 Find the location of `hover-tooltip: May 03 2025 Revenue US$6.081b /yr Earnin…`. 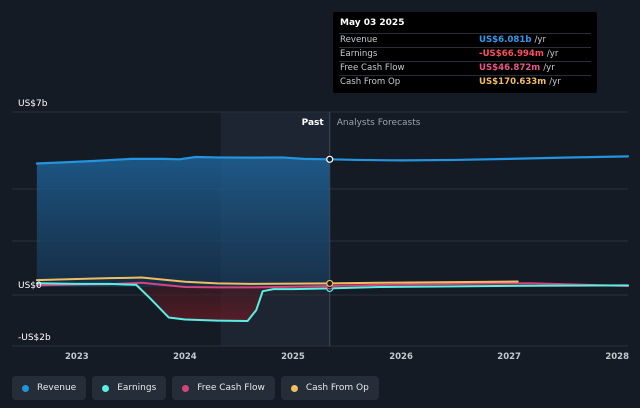

hover-tooltip: May 03 2025 Revenue US$6.081b /yr Earnin… is located at coordinates (465, 52).